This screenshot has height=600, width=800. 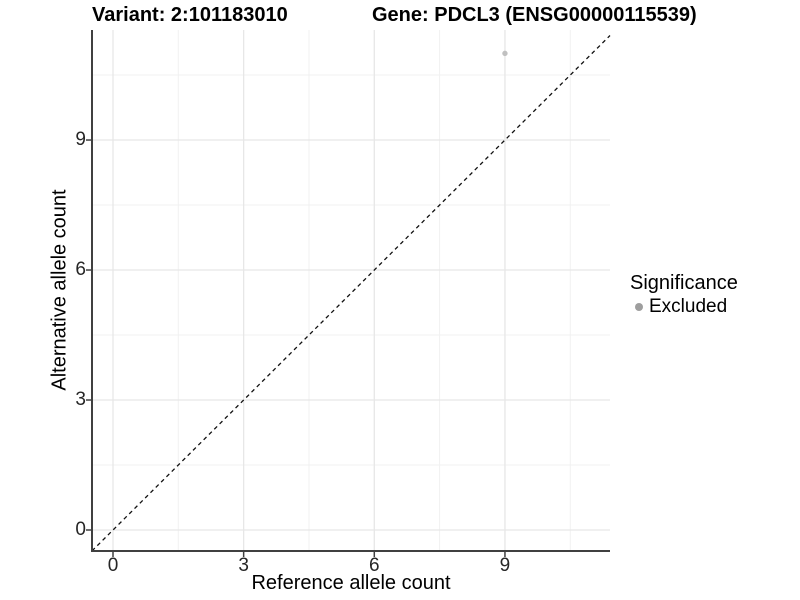 What do you see at coordinates (505, 53) in the screenshot?
I see `data-point` at bounding box center [505, 53].